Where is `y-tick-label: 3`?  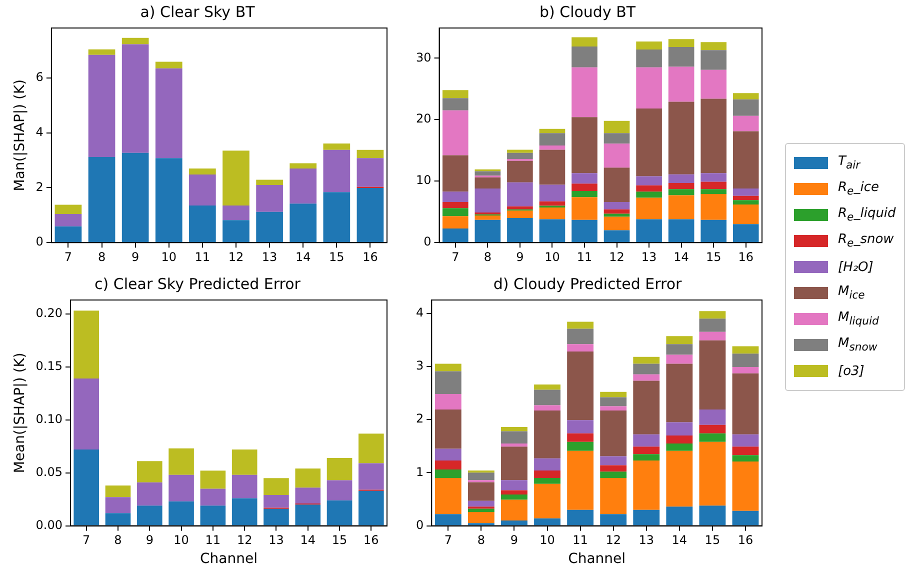 y-tick-label: 3 is located at coordinates (420, 365).